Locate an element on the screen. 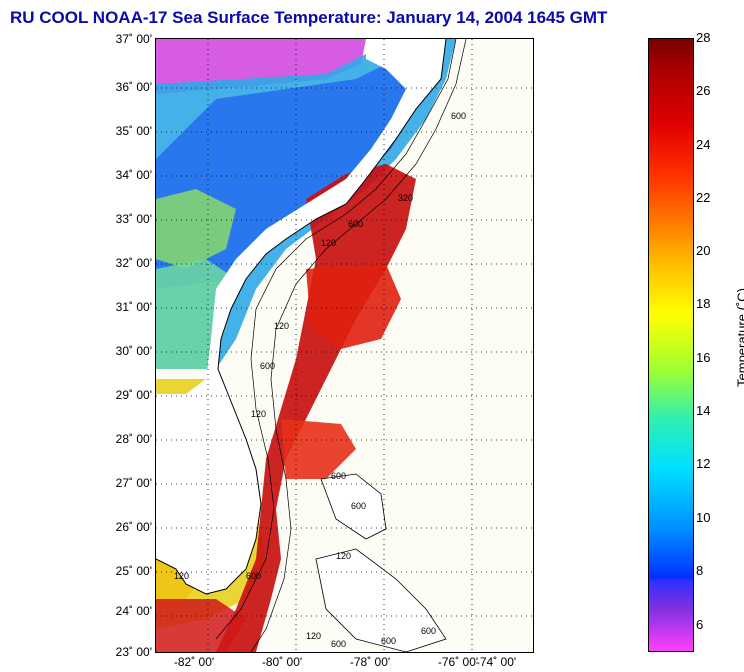 The width and height of the screenshot is (744, 672). lon-label: -78˚ 00' is located at coordinates (370, 662).